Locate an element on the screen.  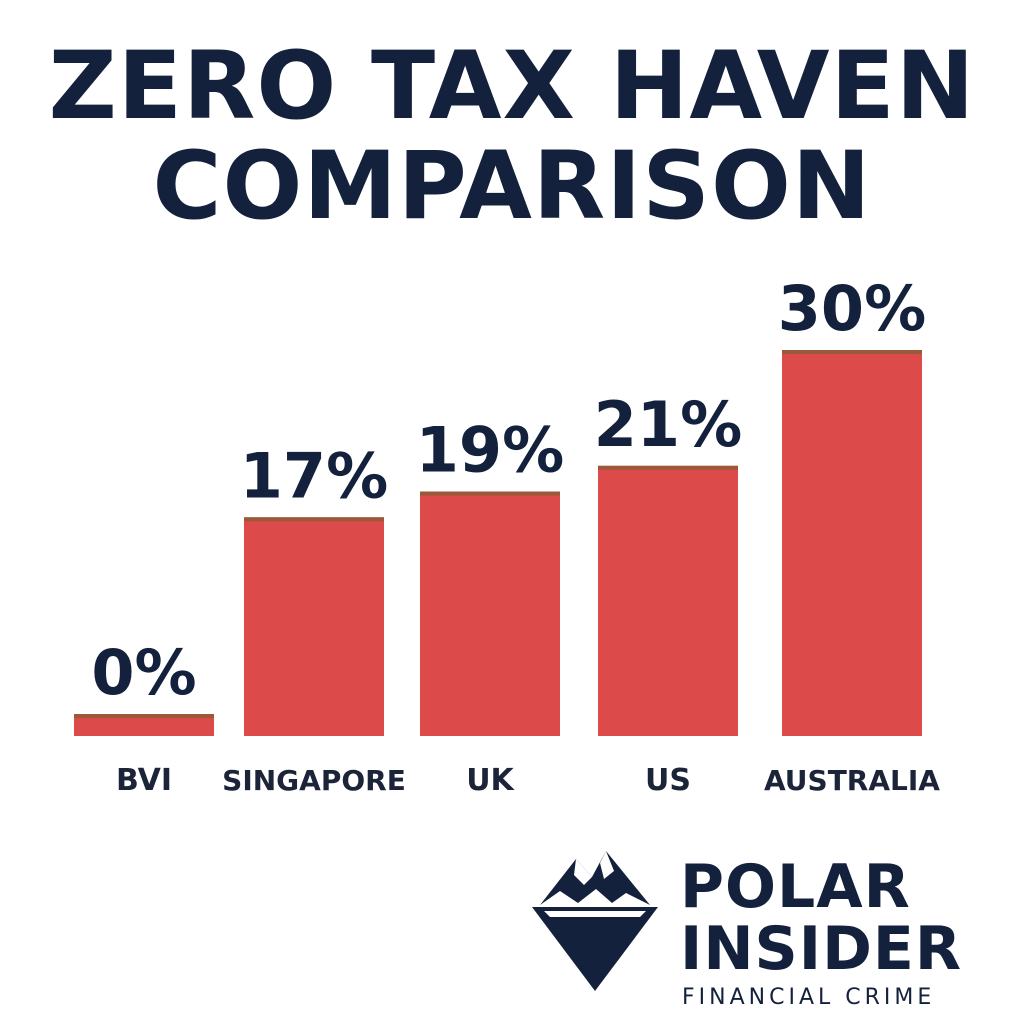
bar-us is located at coordinates (668, 600).